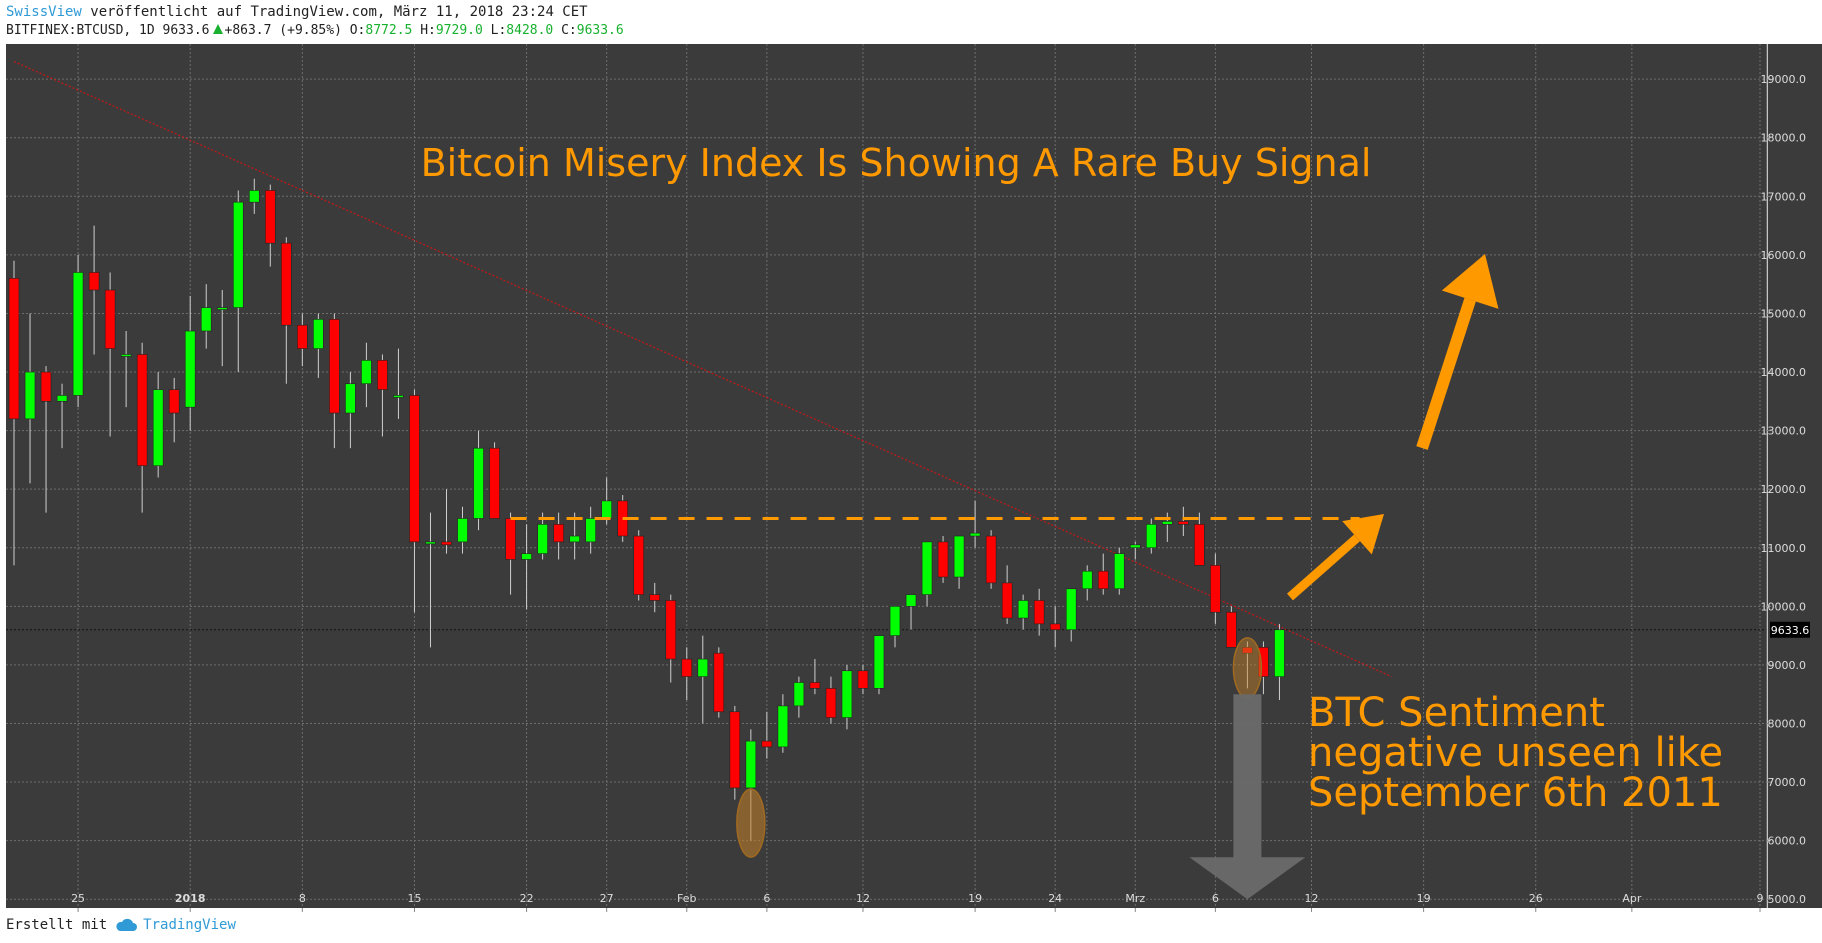 Image resolution: width=1822 pixels, height=943 pixels. I want to click on y-tick-label: 19000.0, so click(1784, 79).